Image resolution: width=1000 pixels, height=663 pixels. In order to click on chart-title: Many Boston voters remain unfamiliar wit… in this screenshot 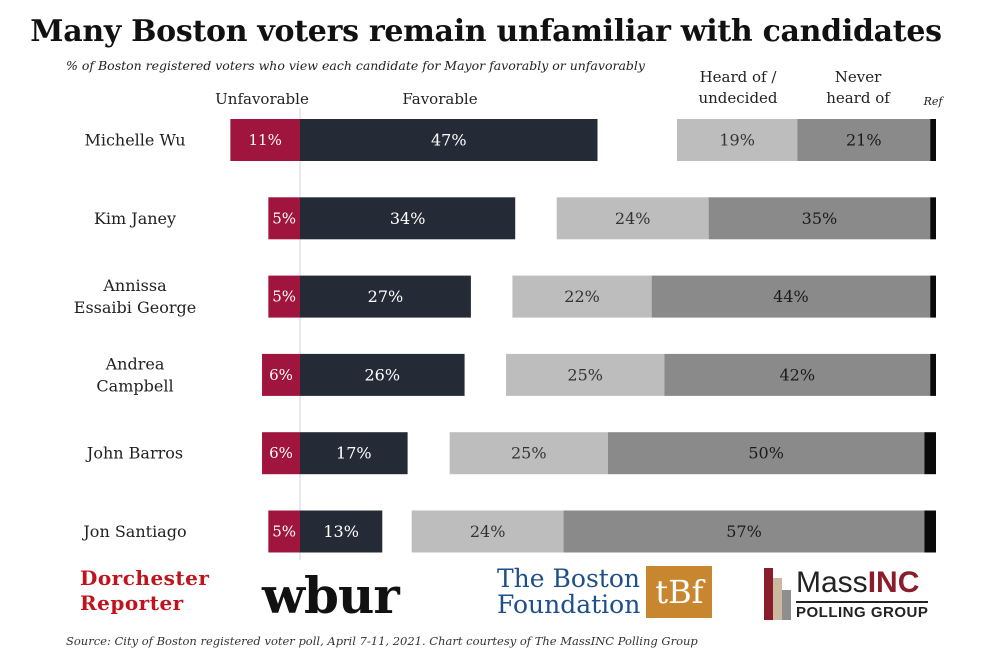, I will do `click(486, 31)`.